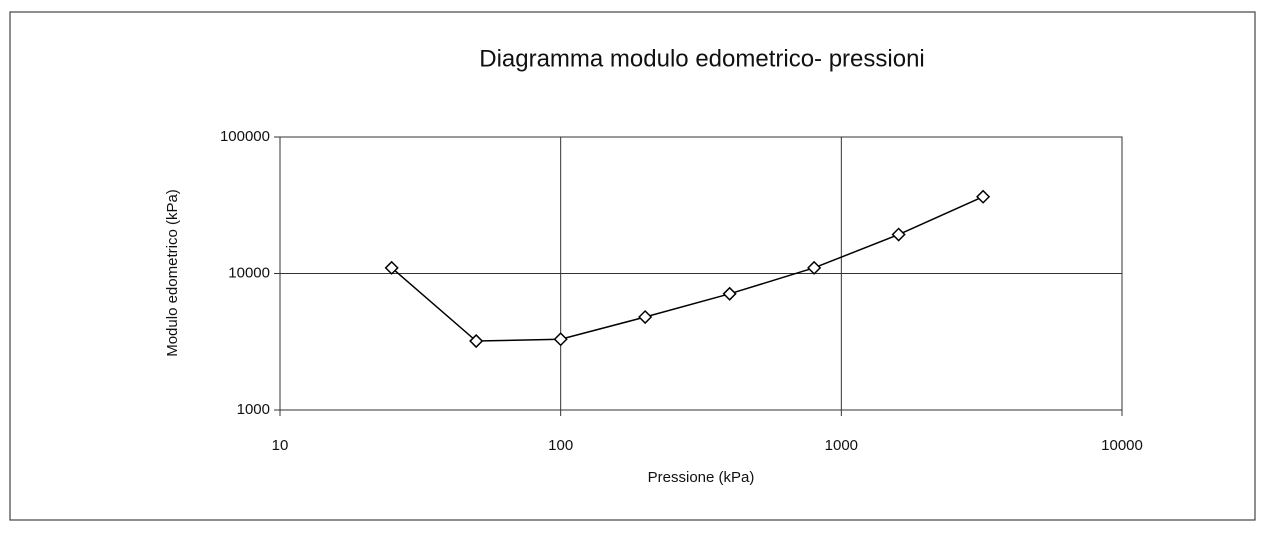  What do you see at coordinates (841, 445) in the screenshot?
I see `x-tick-label: 1000` at bounding box center [841, 445].